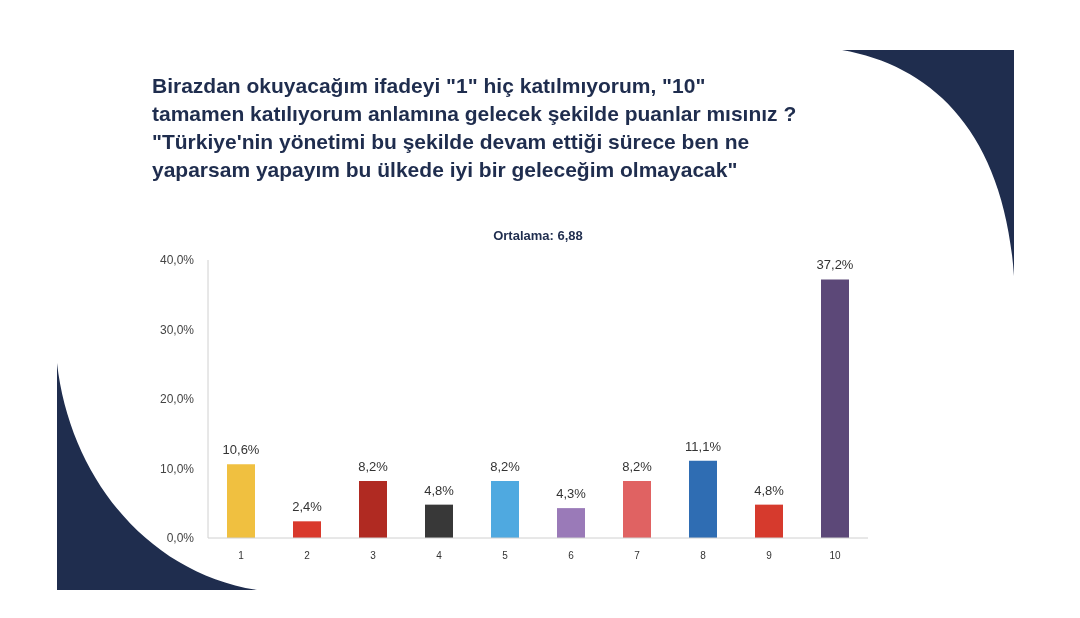 Image resolution: width=1080 pixels, height=618 pixels. Describe the element at coordinates (307, 507) in the screenshot. I see `data-label: 2,4%` at that location.